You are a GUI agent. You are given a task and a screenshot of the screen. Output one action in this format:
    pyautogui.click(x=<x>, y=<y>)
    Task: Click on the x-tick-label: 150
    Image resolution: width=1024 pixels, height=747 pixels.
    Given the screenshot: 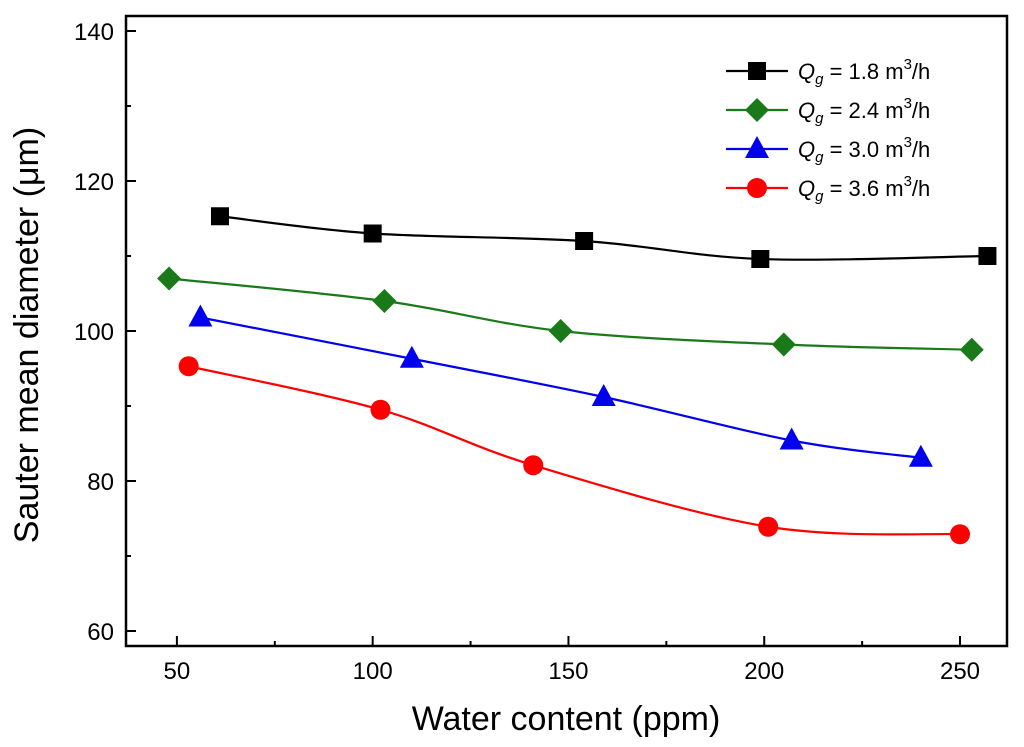 What is the action you would take?
    pyautogui.click(x=568, y=671)
    